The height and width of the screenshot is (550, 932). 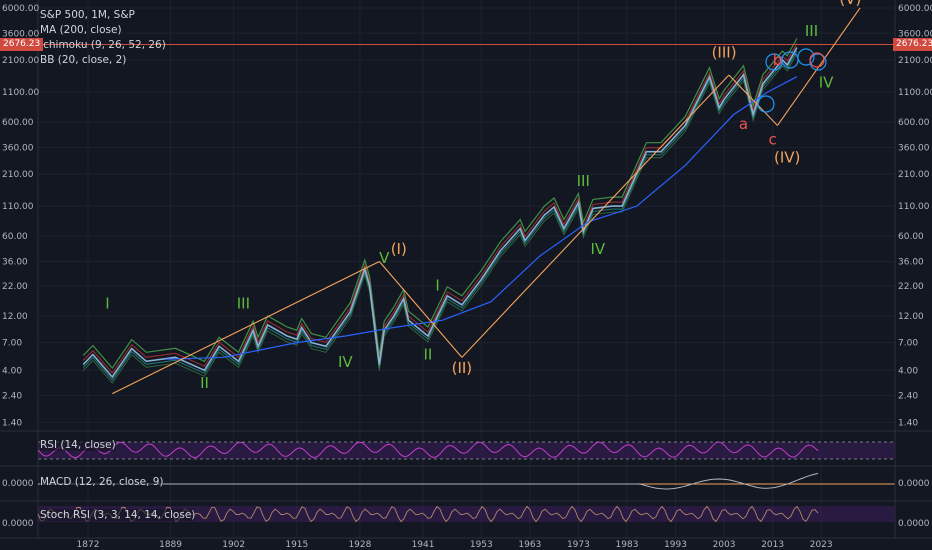 What do you see at coordinates (103, 45) in the screenshot?
I see `indicator-ichimoku: Ichimoku (9, 26, 52, 26)` at bounding box center [103, 45].